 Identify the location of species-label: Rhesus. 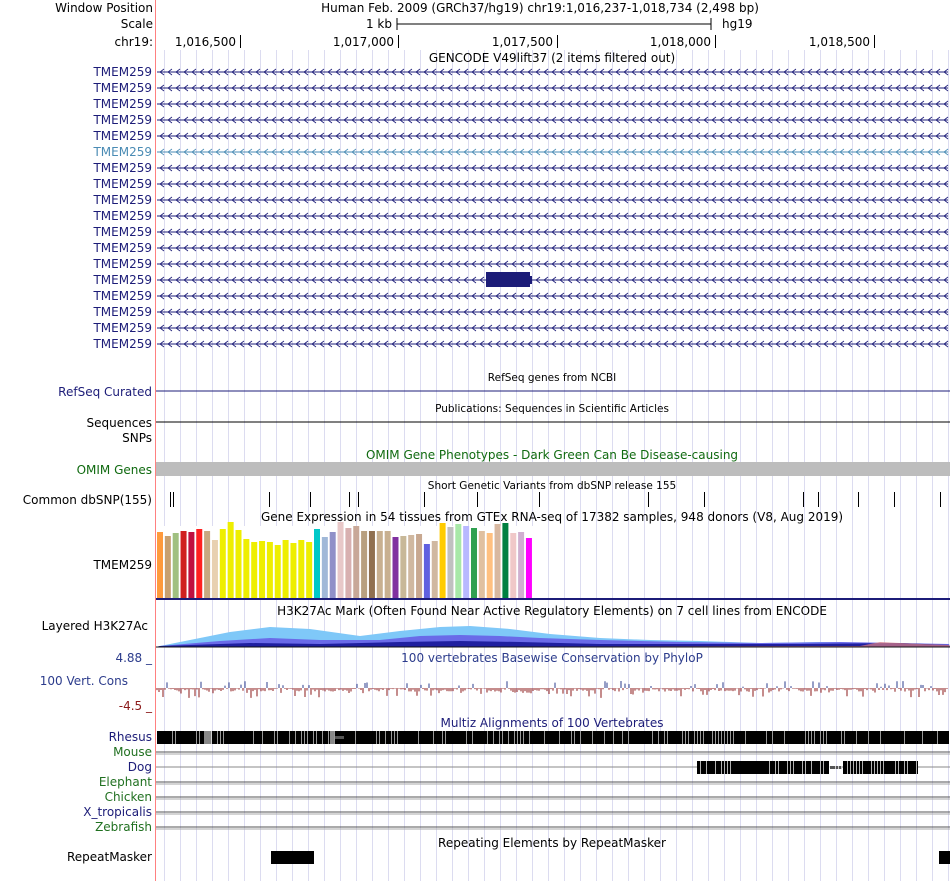
(130, 737).